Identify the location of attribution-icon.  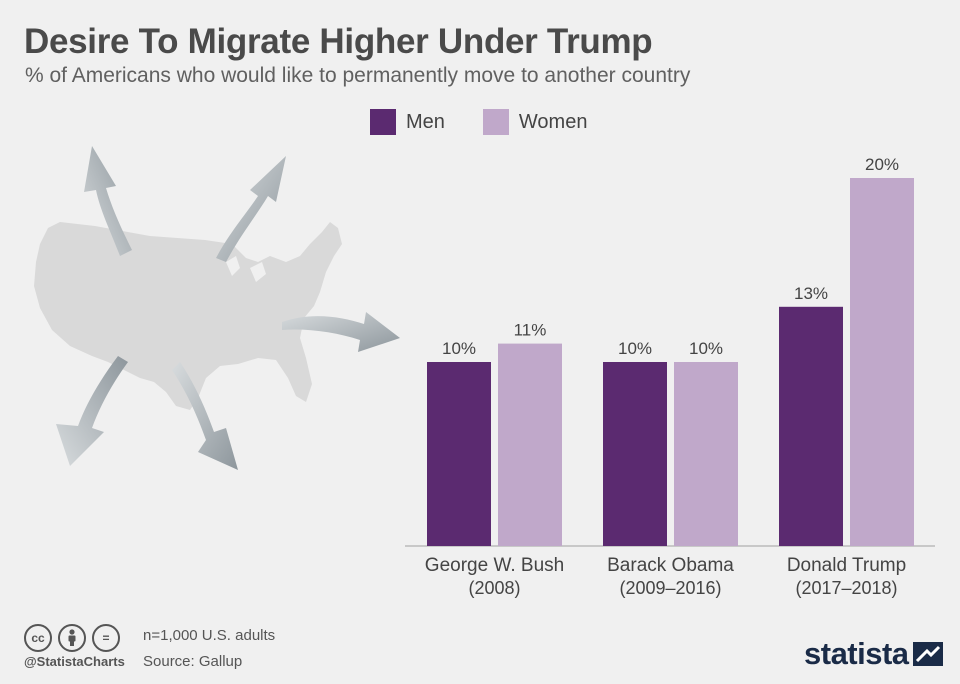
(72, 638).